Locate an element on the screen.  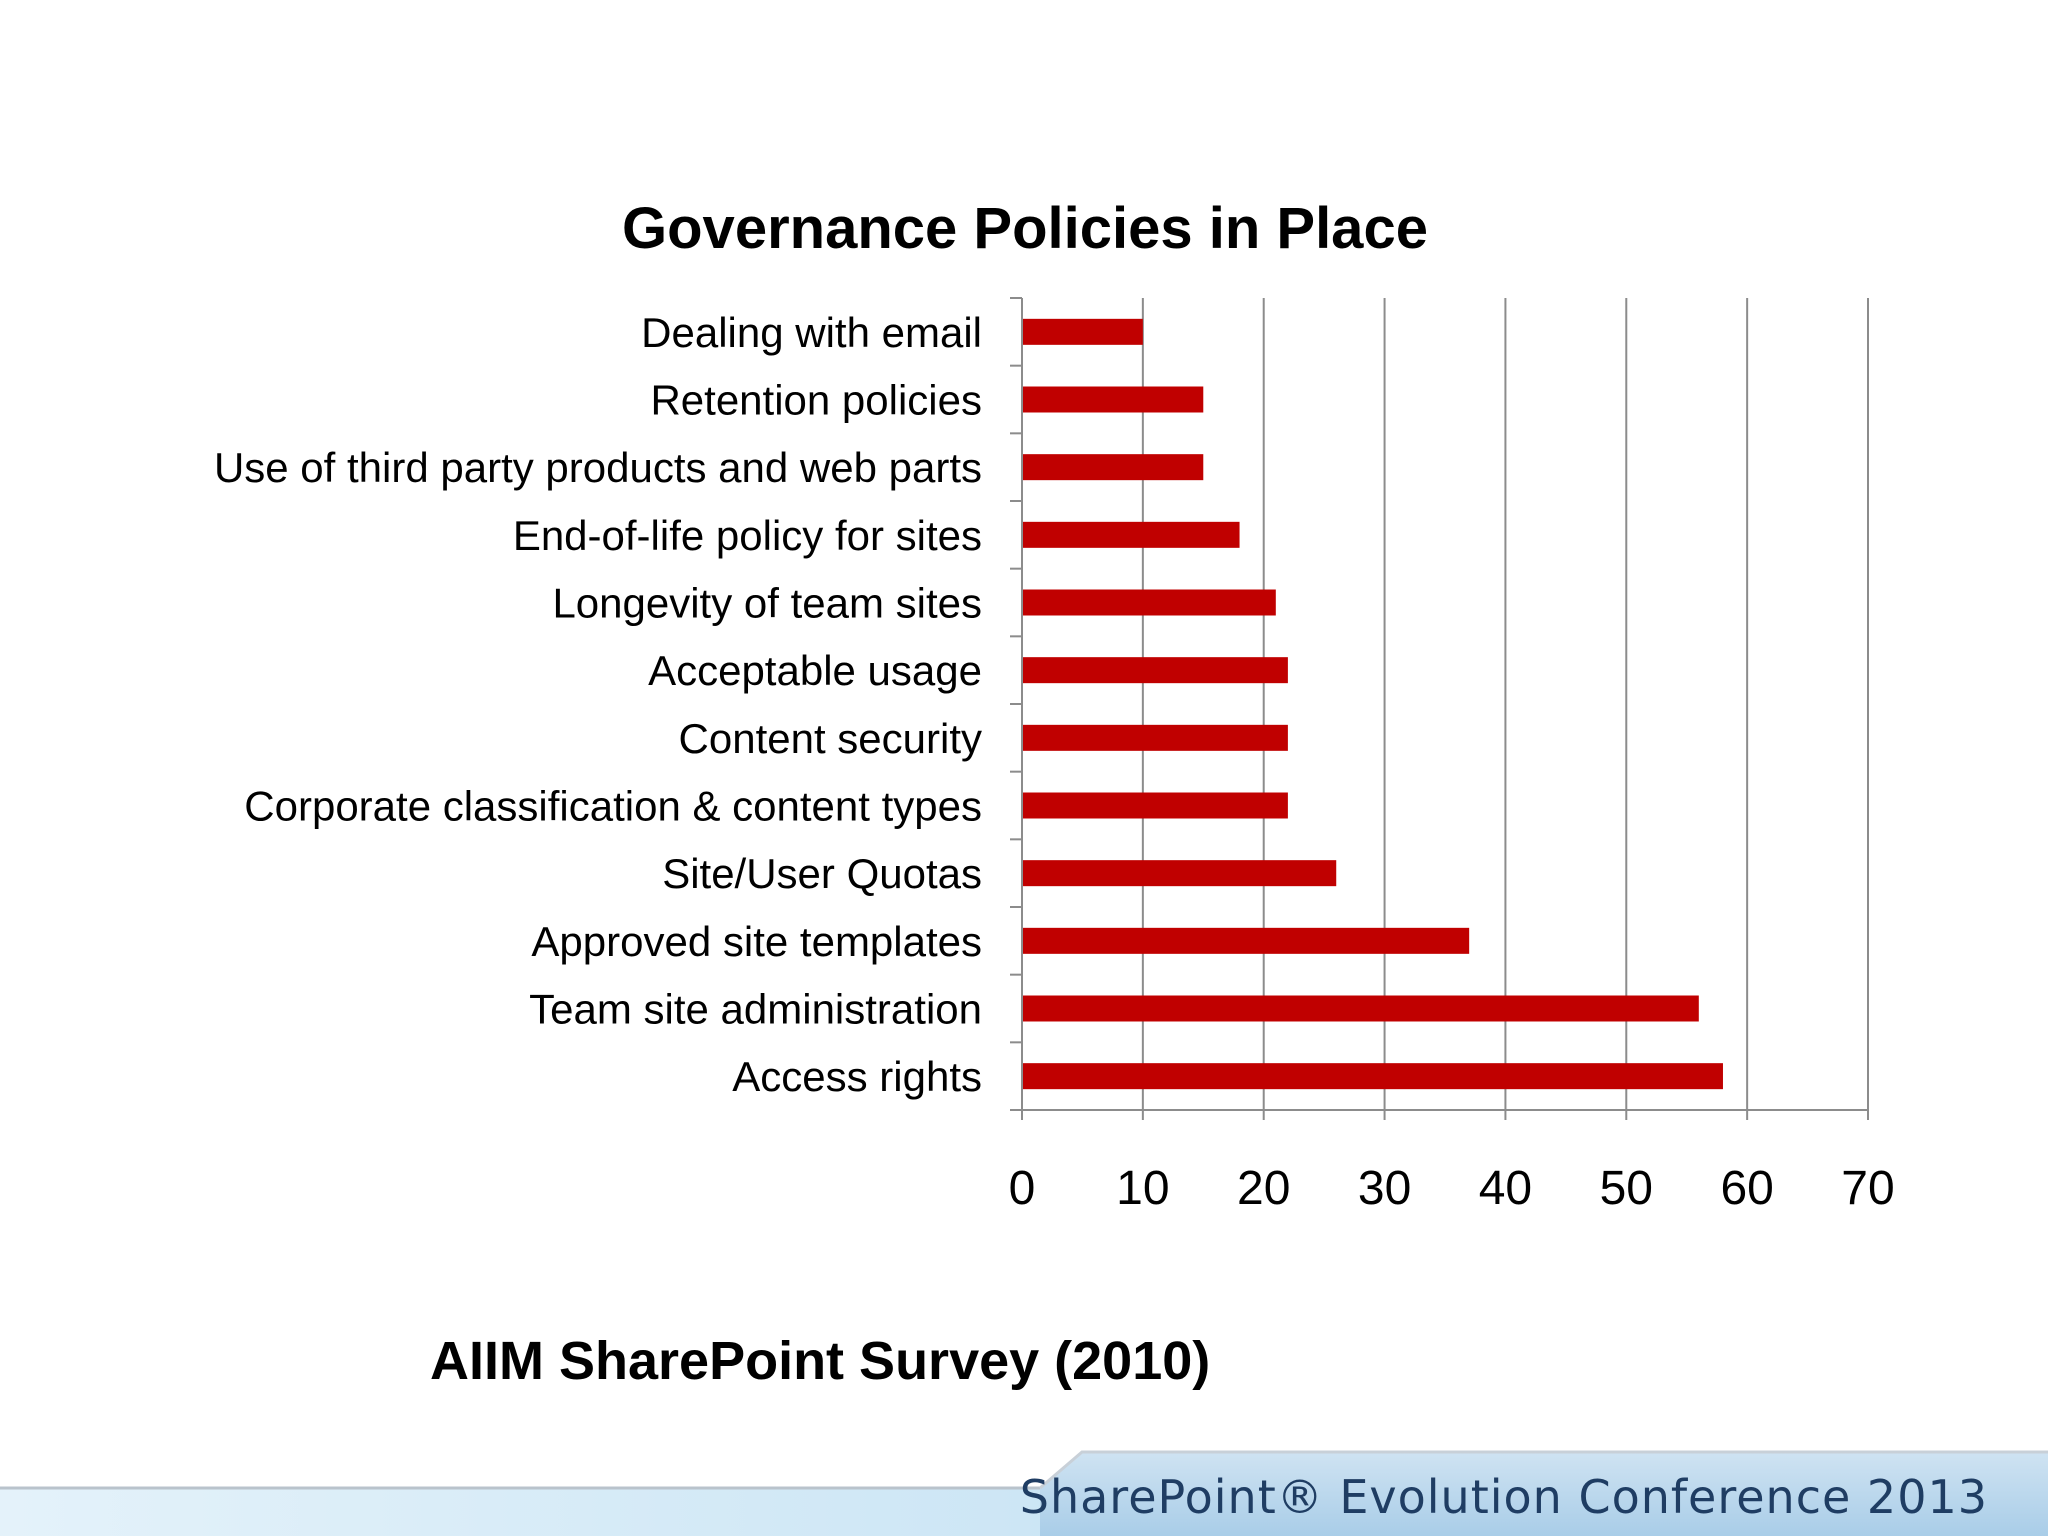
category-label: Dealing with email is located at coordinates (811, 332).